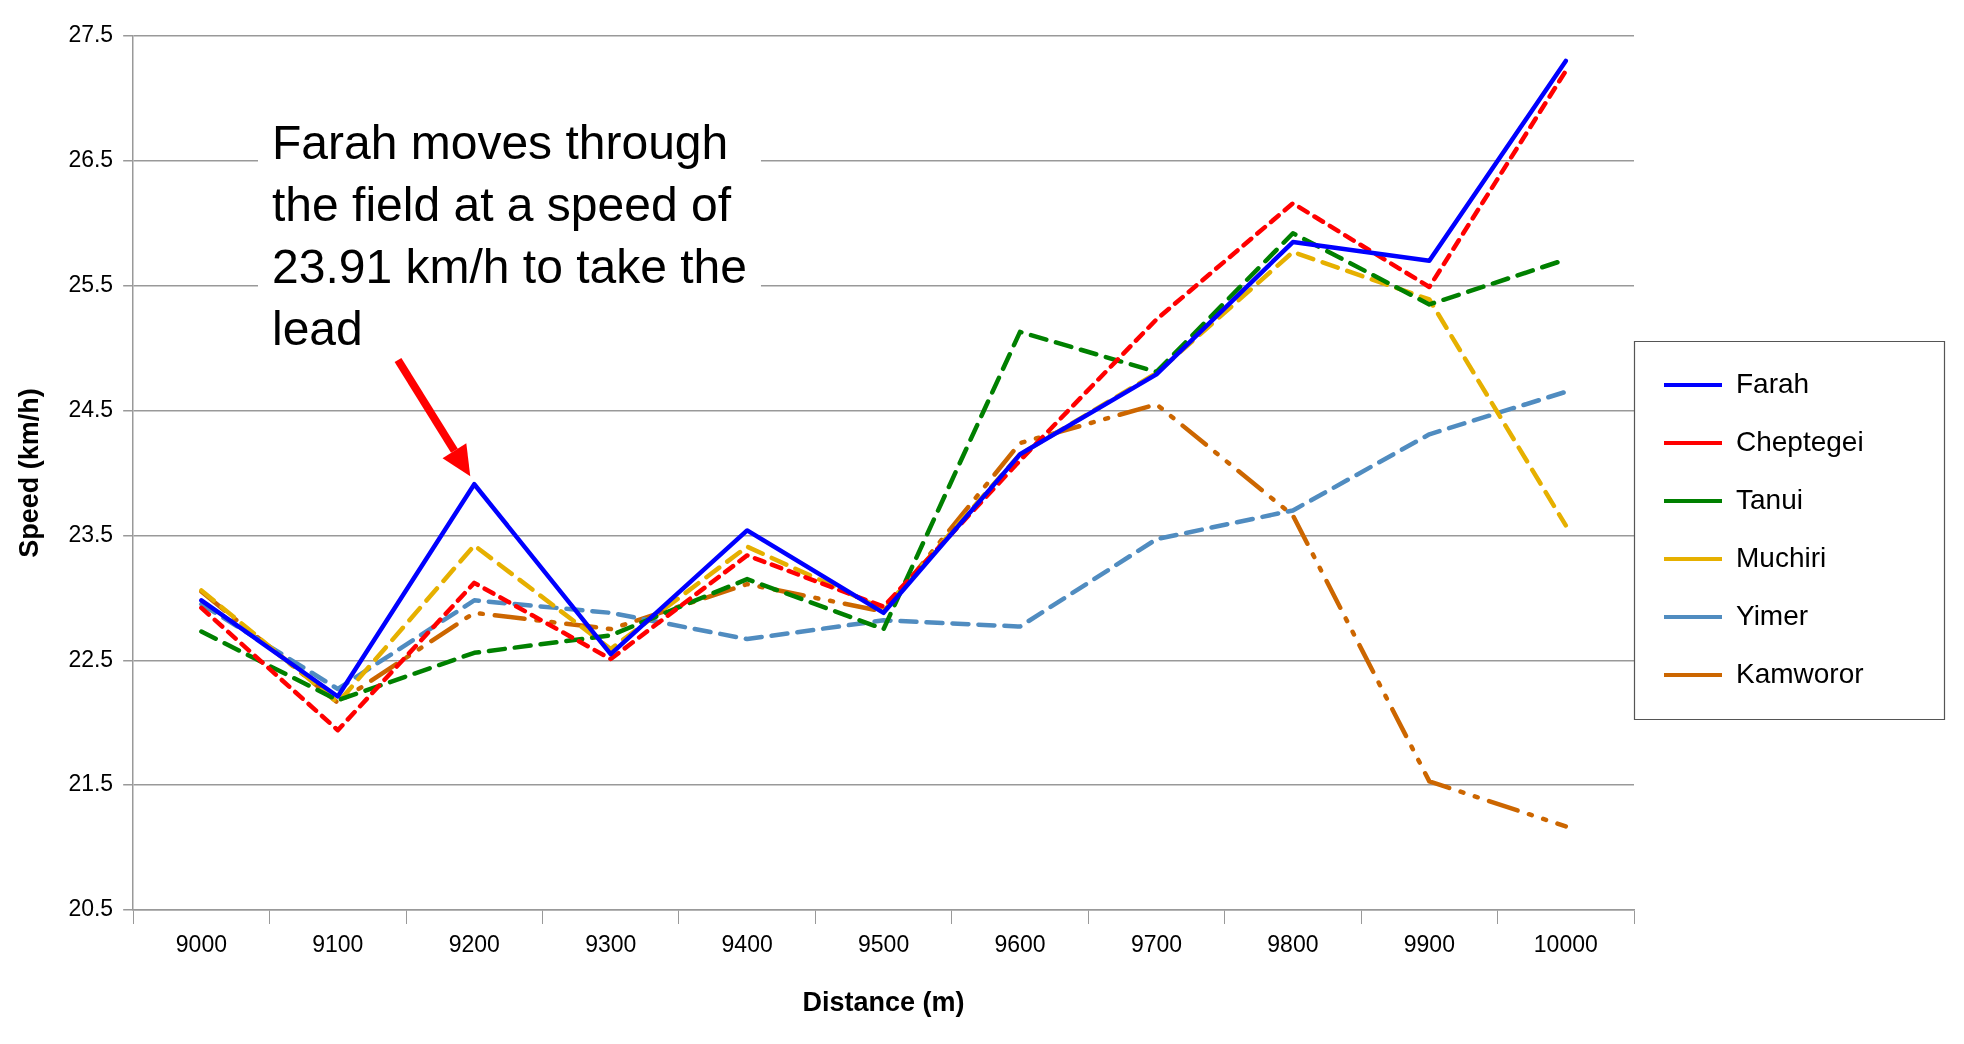  What do you see at coordinates (1800, 441) in the screenshot?
I see `legend-label: Cheptegei` at bounding box center [1800, 441].